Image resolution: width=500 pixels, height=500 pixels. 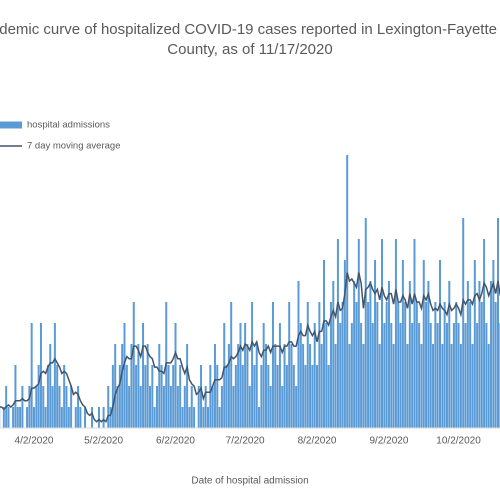 What do you see at coordinates (11, 125) in the screenshot?
I see `legend-swatch` at bounding box center [11, 125].